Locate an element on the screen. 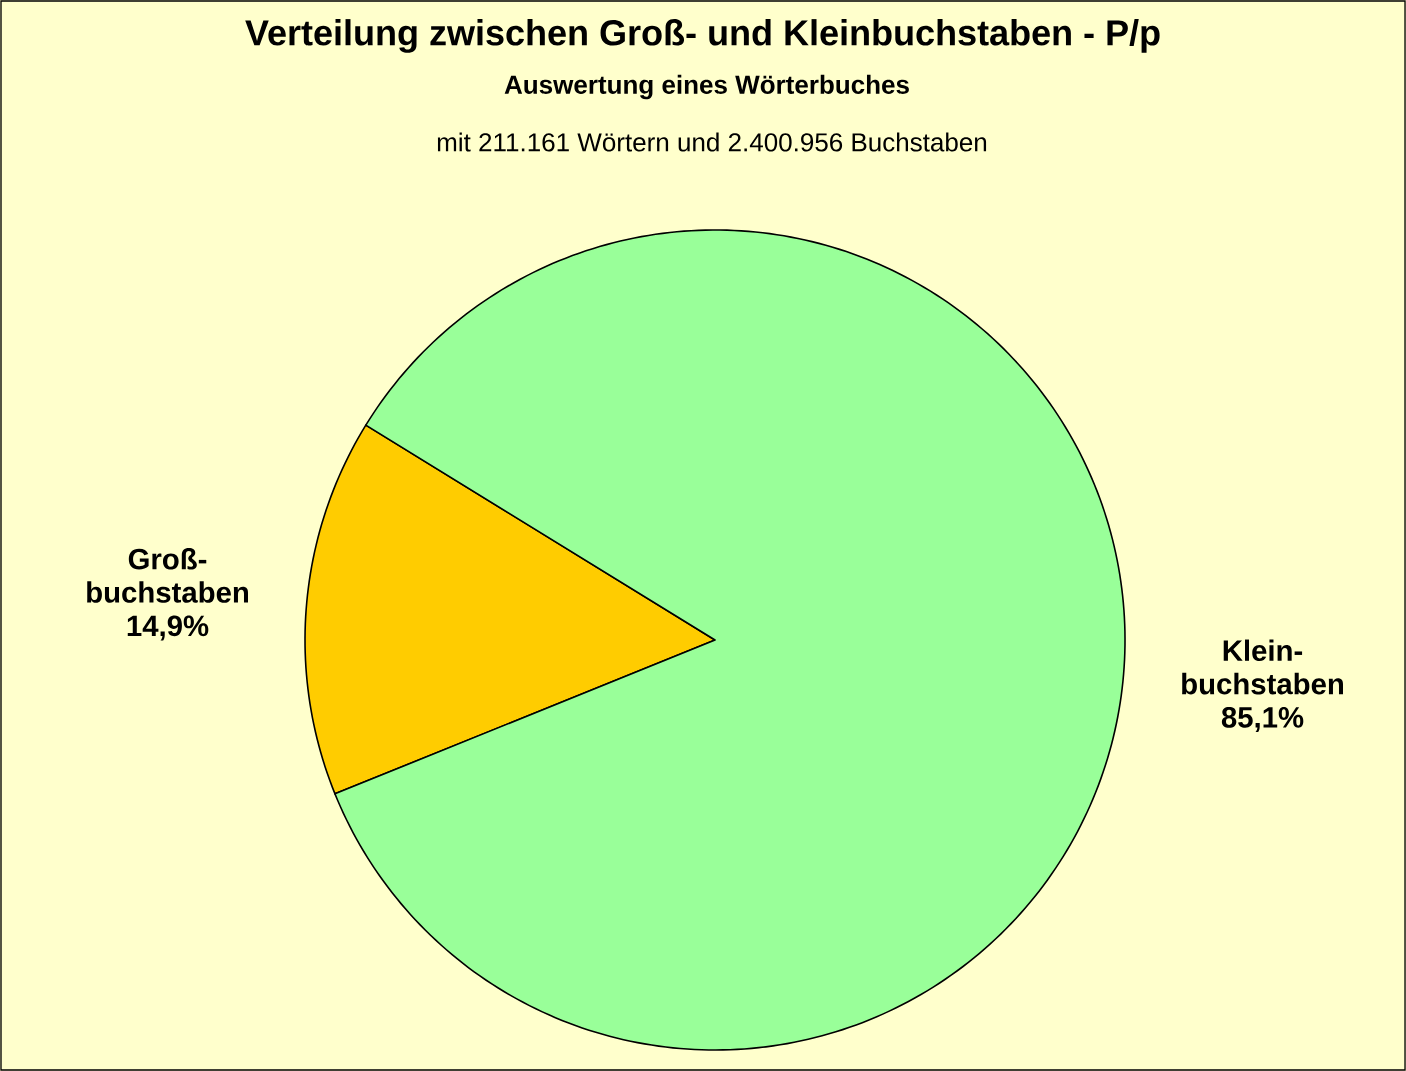 This screenshot has height=1071, width=1406. data-label: 85,1% is located at coordinates (1262, 719).